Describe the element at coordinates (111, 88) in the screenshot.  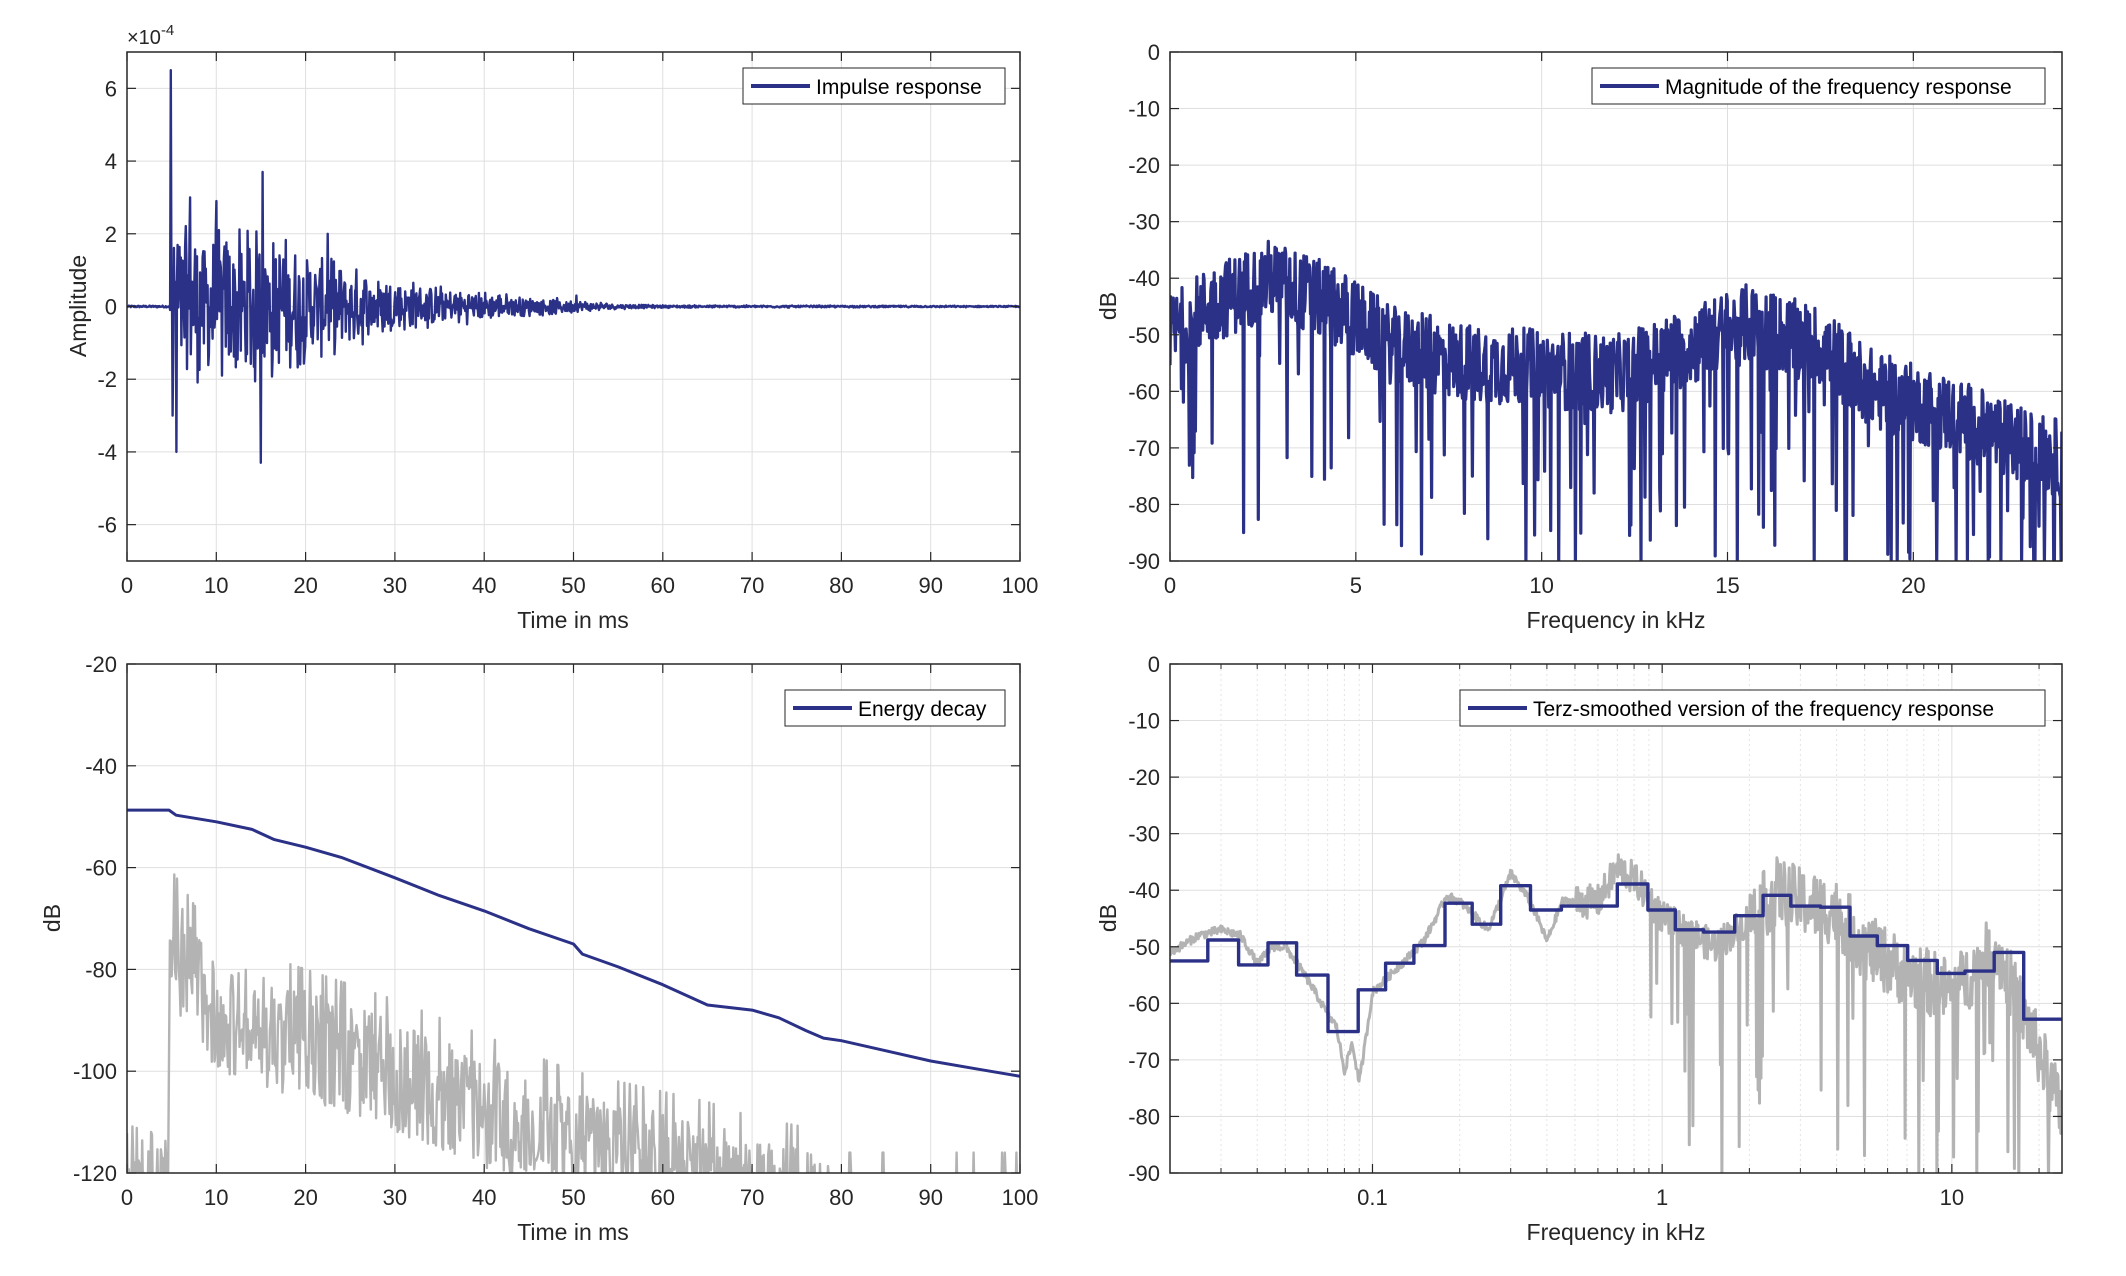
I see `y-tick-label: 6` at that location.